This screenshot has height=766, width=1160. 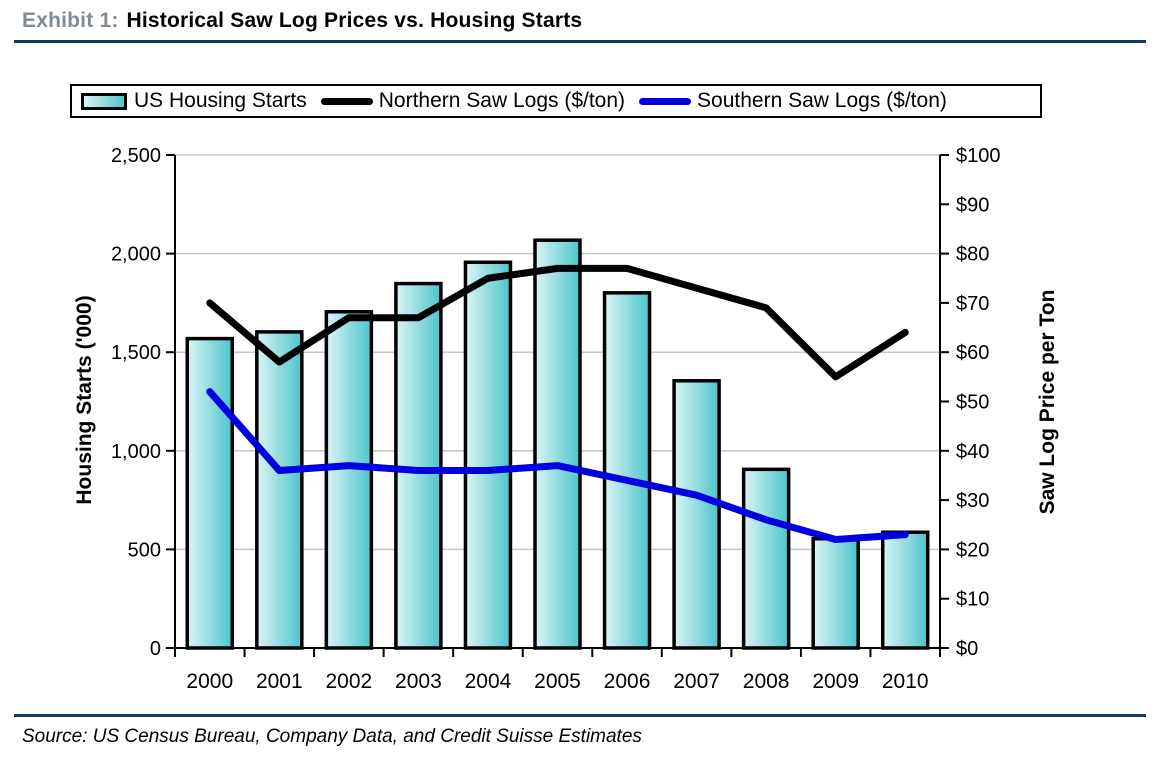 What do you see at coordinates (972, 403) in the screenshot?
I see `right-axis-tick-label: $50` at bounding box center [972, 403].